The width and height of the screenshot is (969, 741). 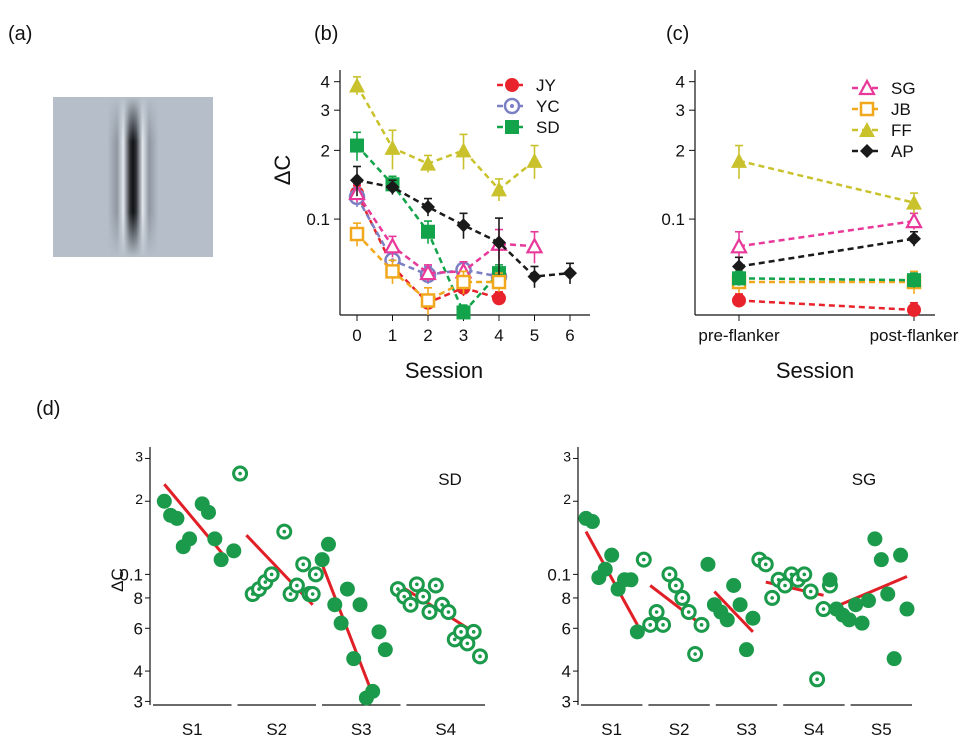 What do you see at coordinates (131, 574) in the screenshot?
I see `y-tick-label-d-left: 0.1` at bounding box center [131, 574].